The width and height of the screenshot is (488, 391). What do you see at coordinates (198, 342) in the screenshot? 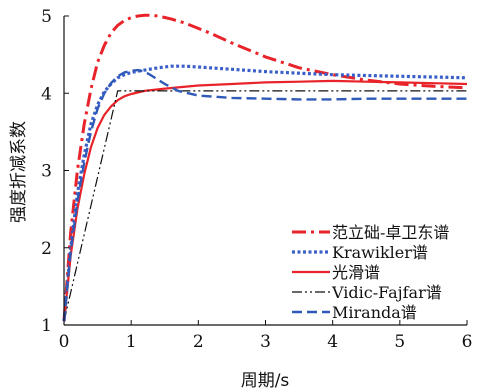
I see `x-tick-label: 2` at bounding box center [198, 342].